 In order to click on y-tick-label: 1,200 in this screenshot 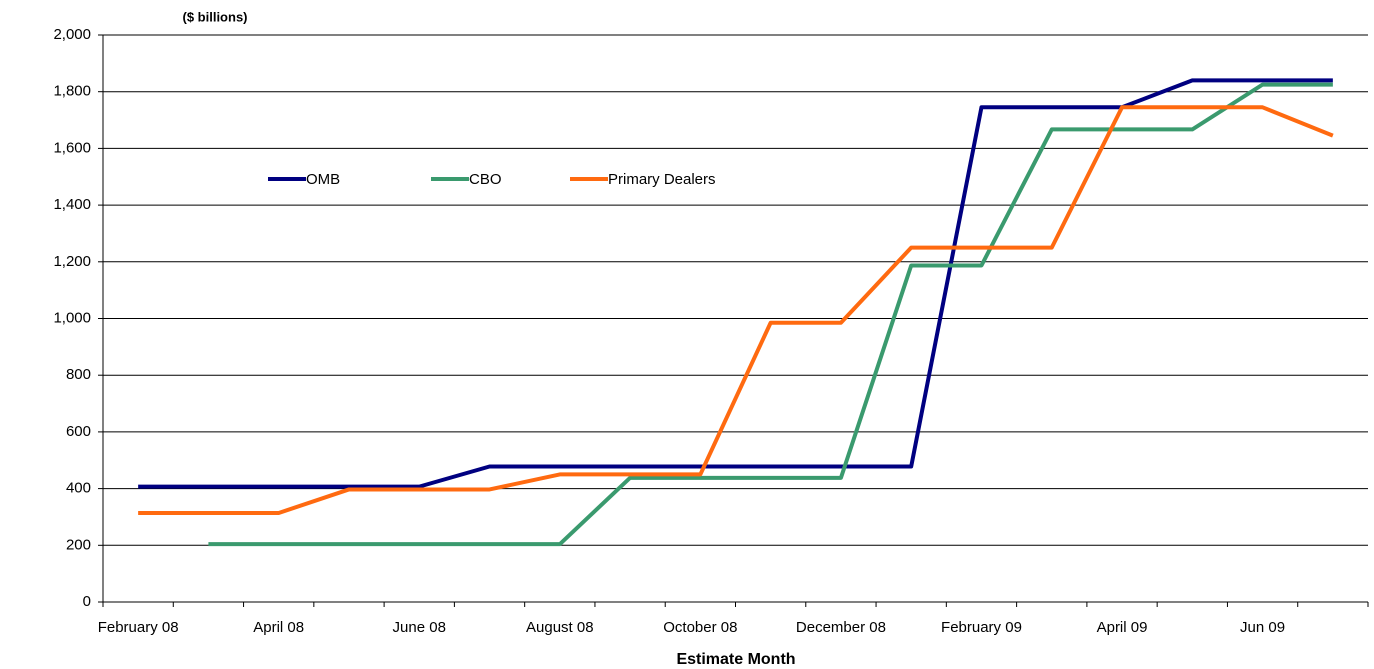, I will do `click(72, 261)`.